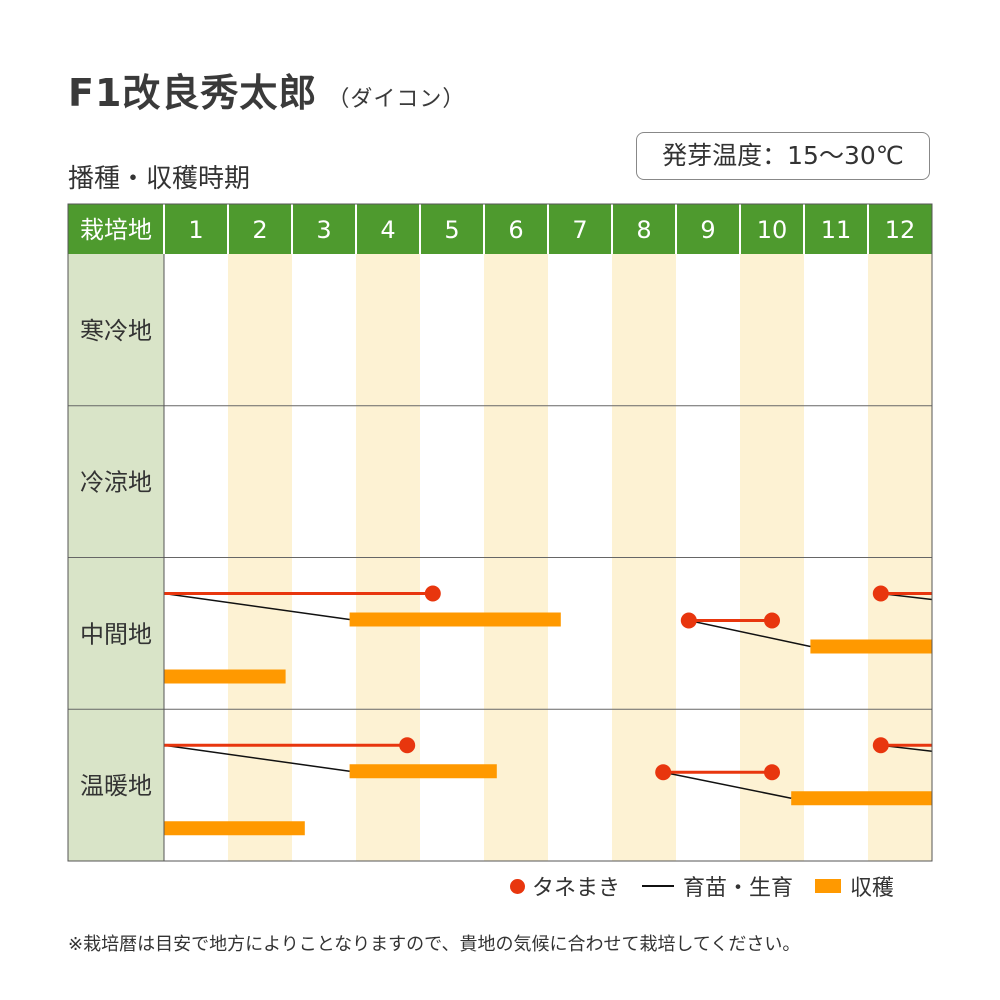  Describe the element at coordinates (116, 483) in the screenshot. I see `region-label: 冷涼地` at that location.